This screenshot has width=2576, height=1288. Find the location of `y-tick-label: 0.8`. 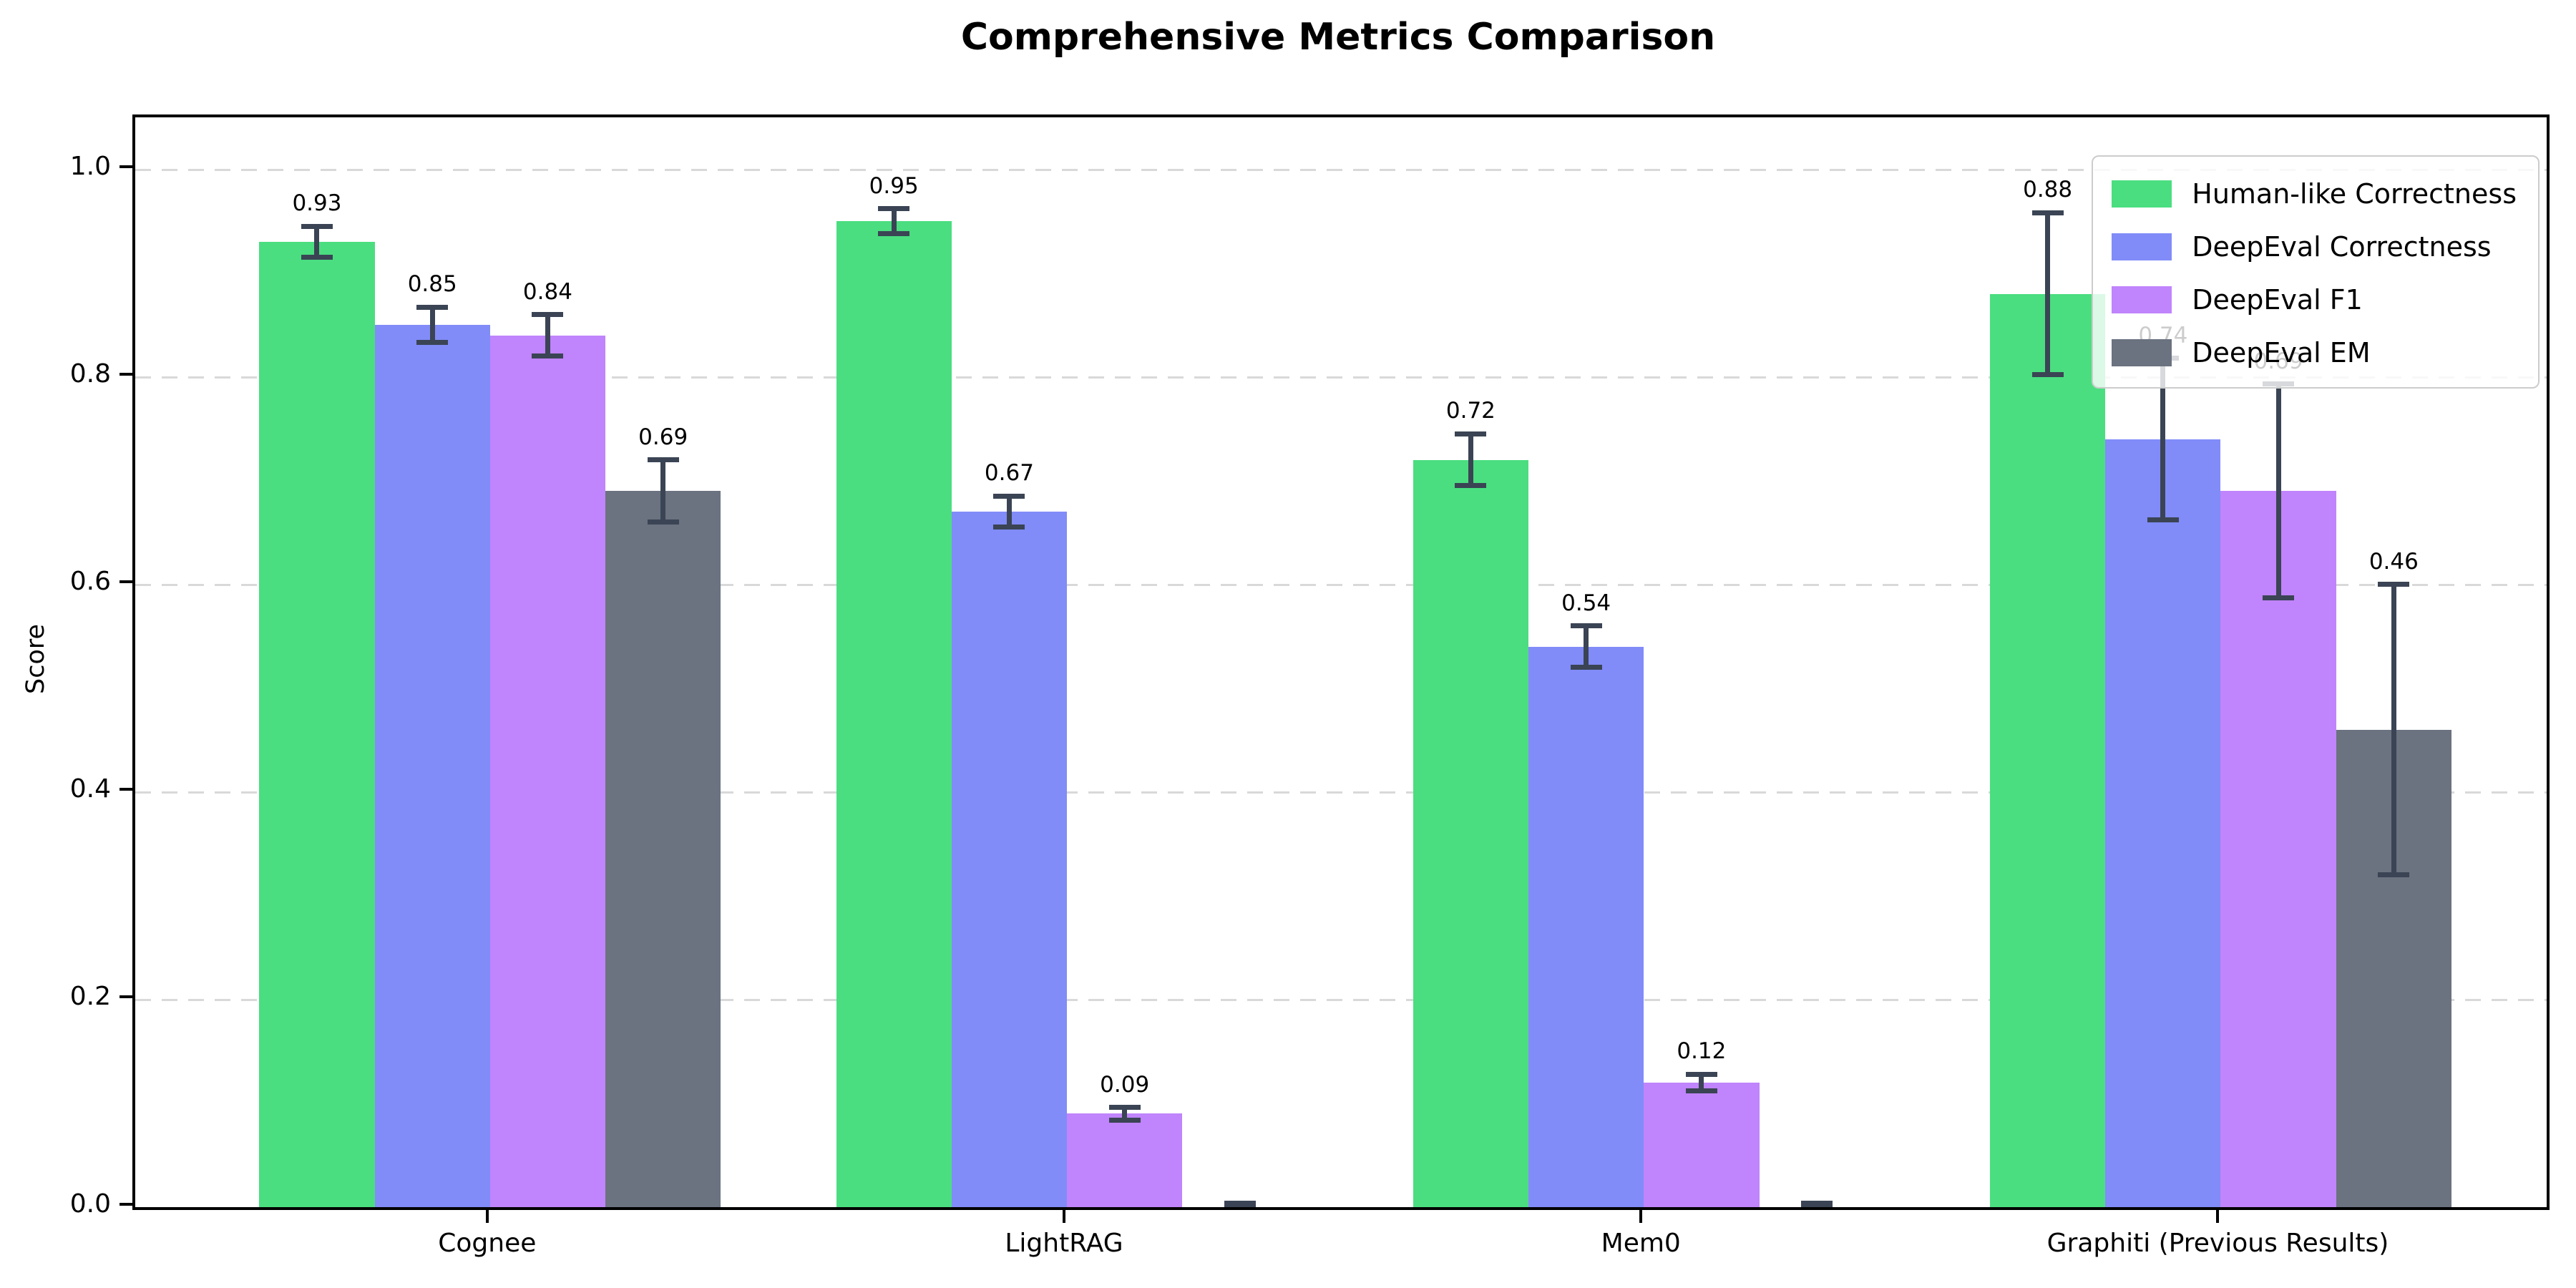

y-tick-label: 0.8 is located at coordinates (90, 373).